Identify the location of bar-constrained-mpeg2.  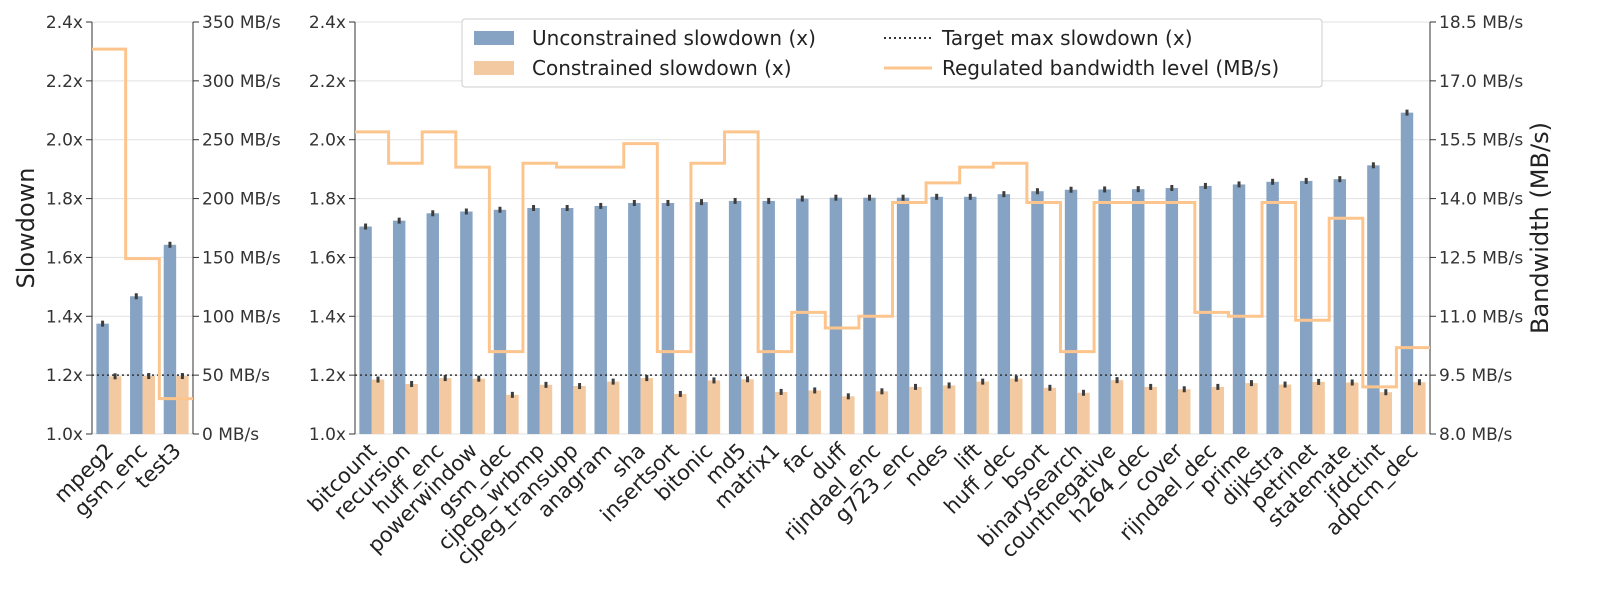
(115, 405).